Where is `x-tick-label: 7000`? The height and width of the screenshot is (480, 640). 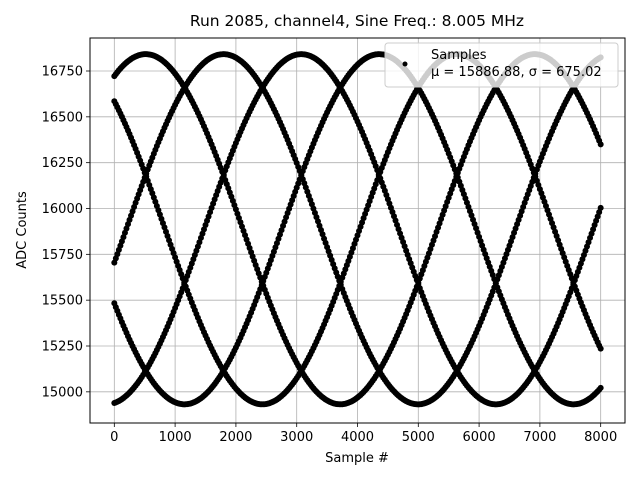 x-tick-label: 7000 is located at coordinates (539, 437).